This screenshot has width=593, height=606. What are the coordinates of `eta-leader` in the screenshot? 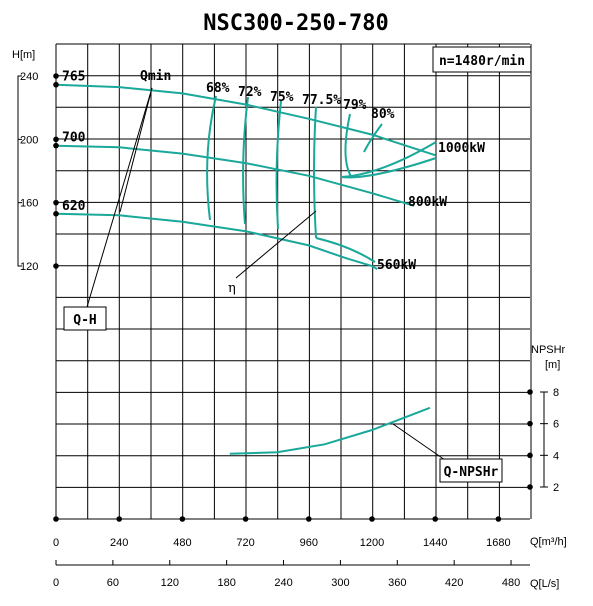 It's located at (276, 244).